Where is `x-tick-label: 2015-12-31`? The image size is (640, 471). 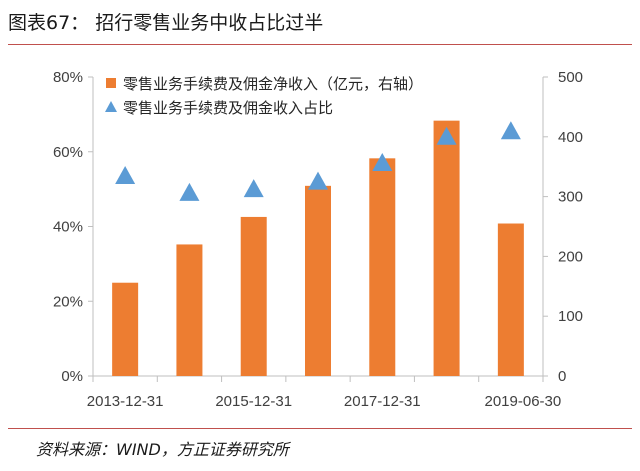
x-tick-label: 2015-12-31 is located at coordinates (253, 401).